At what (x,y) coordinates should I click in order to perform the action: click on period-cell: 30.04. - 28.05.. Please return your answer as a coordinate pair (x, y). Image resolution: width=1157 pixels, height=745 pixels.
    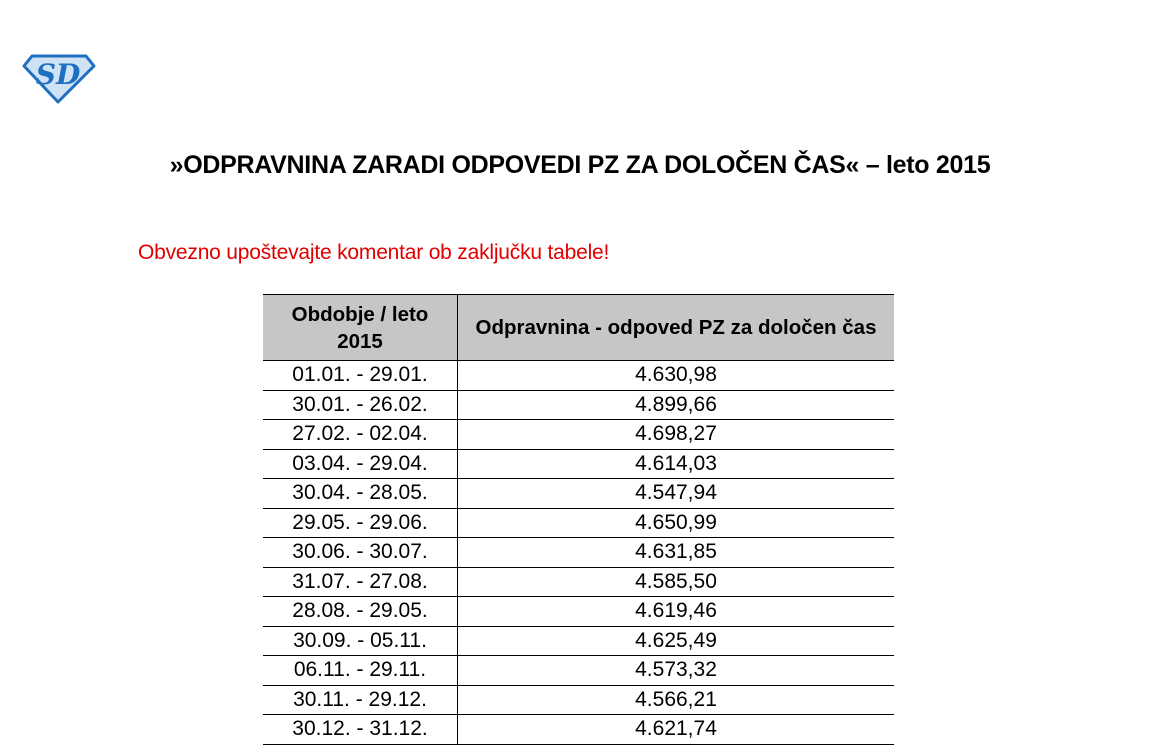
    Looking at the image, I should click on (360, 493).